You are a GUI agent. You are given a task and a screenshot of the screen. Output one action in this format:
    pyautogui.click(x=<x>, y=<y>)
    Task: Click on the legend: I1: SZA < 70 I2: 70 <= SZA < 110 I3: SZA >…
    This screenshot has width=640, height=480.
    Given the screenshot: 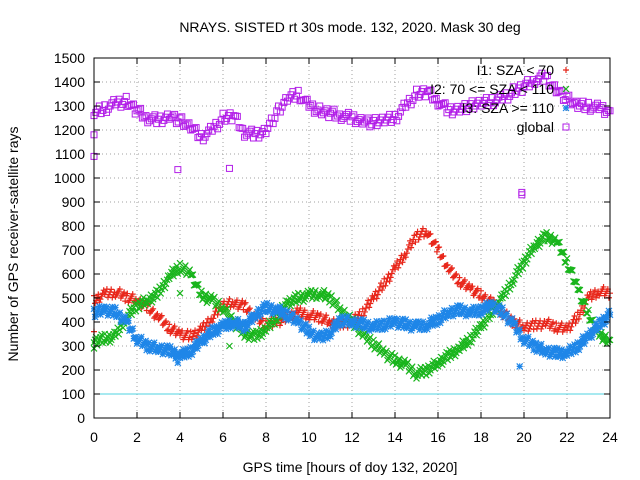 What is the action you would take?
    pyautogui.click(x=500, y=98)
    